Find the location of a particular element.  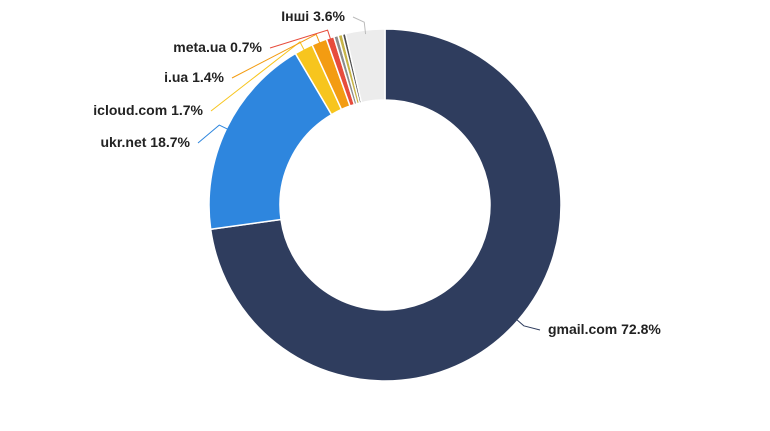

category-label: meta.ua is located at coordinates (199, 47).